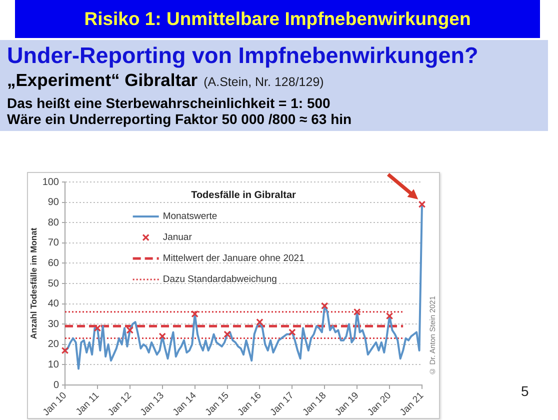 This screenshot has width=558, height=420. I want to click on text: Wäre ein Underreporting Faktor 50 000 /800 ≈ 63 hin, so click(179, 119).